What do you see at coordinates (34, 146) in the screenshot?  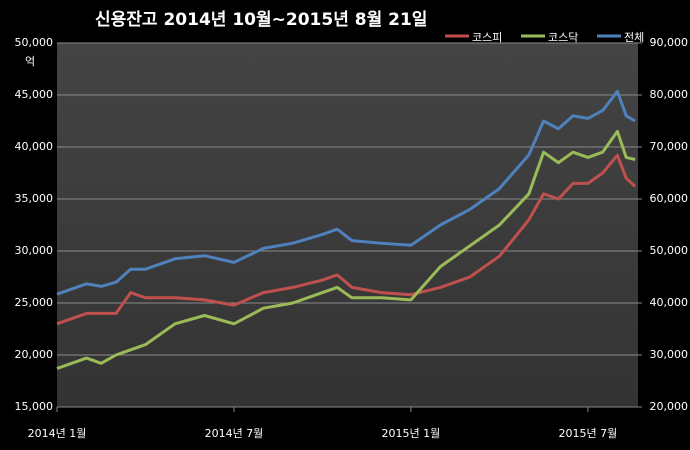 I see `y-tick-label: 40,000` at bounding box center [34, 146].